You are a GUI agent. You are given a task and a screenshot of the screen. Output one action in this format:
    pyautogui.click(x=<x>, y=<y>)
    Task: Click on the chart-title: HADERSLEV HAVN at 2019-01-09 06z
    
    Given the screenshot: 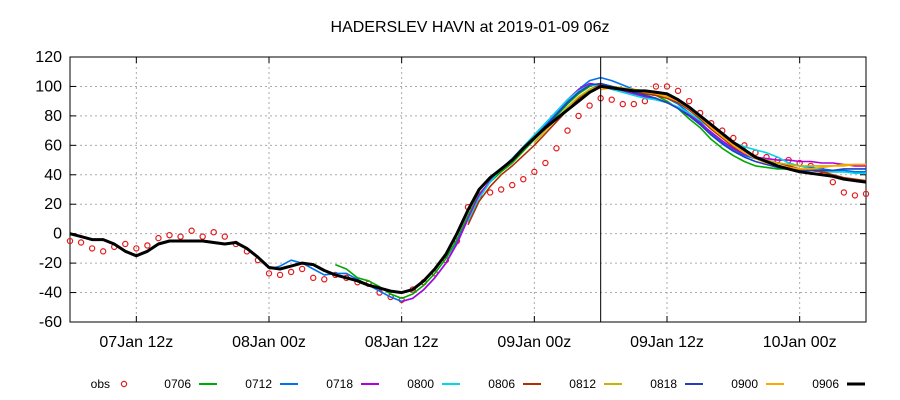 What is the action you would take?
    pyautogui.click(x=470, y=27)
    